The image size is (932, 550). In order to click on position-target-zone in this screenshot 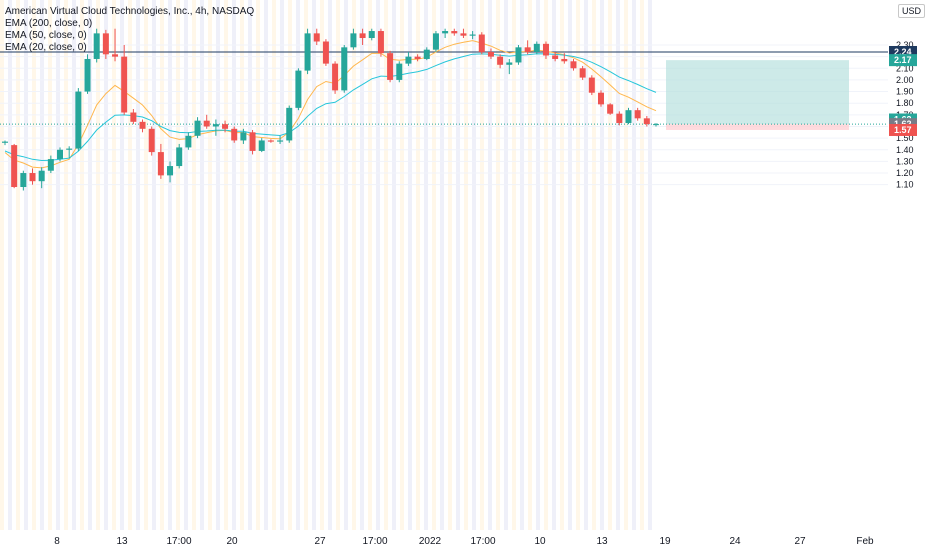, I will do `click(757, 92)`.